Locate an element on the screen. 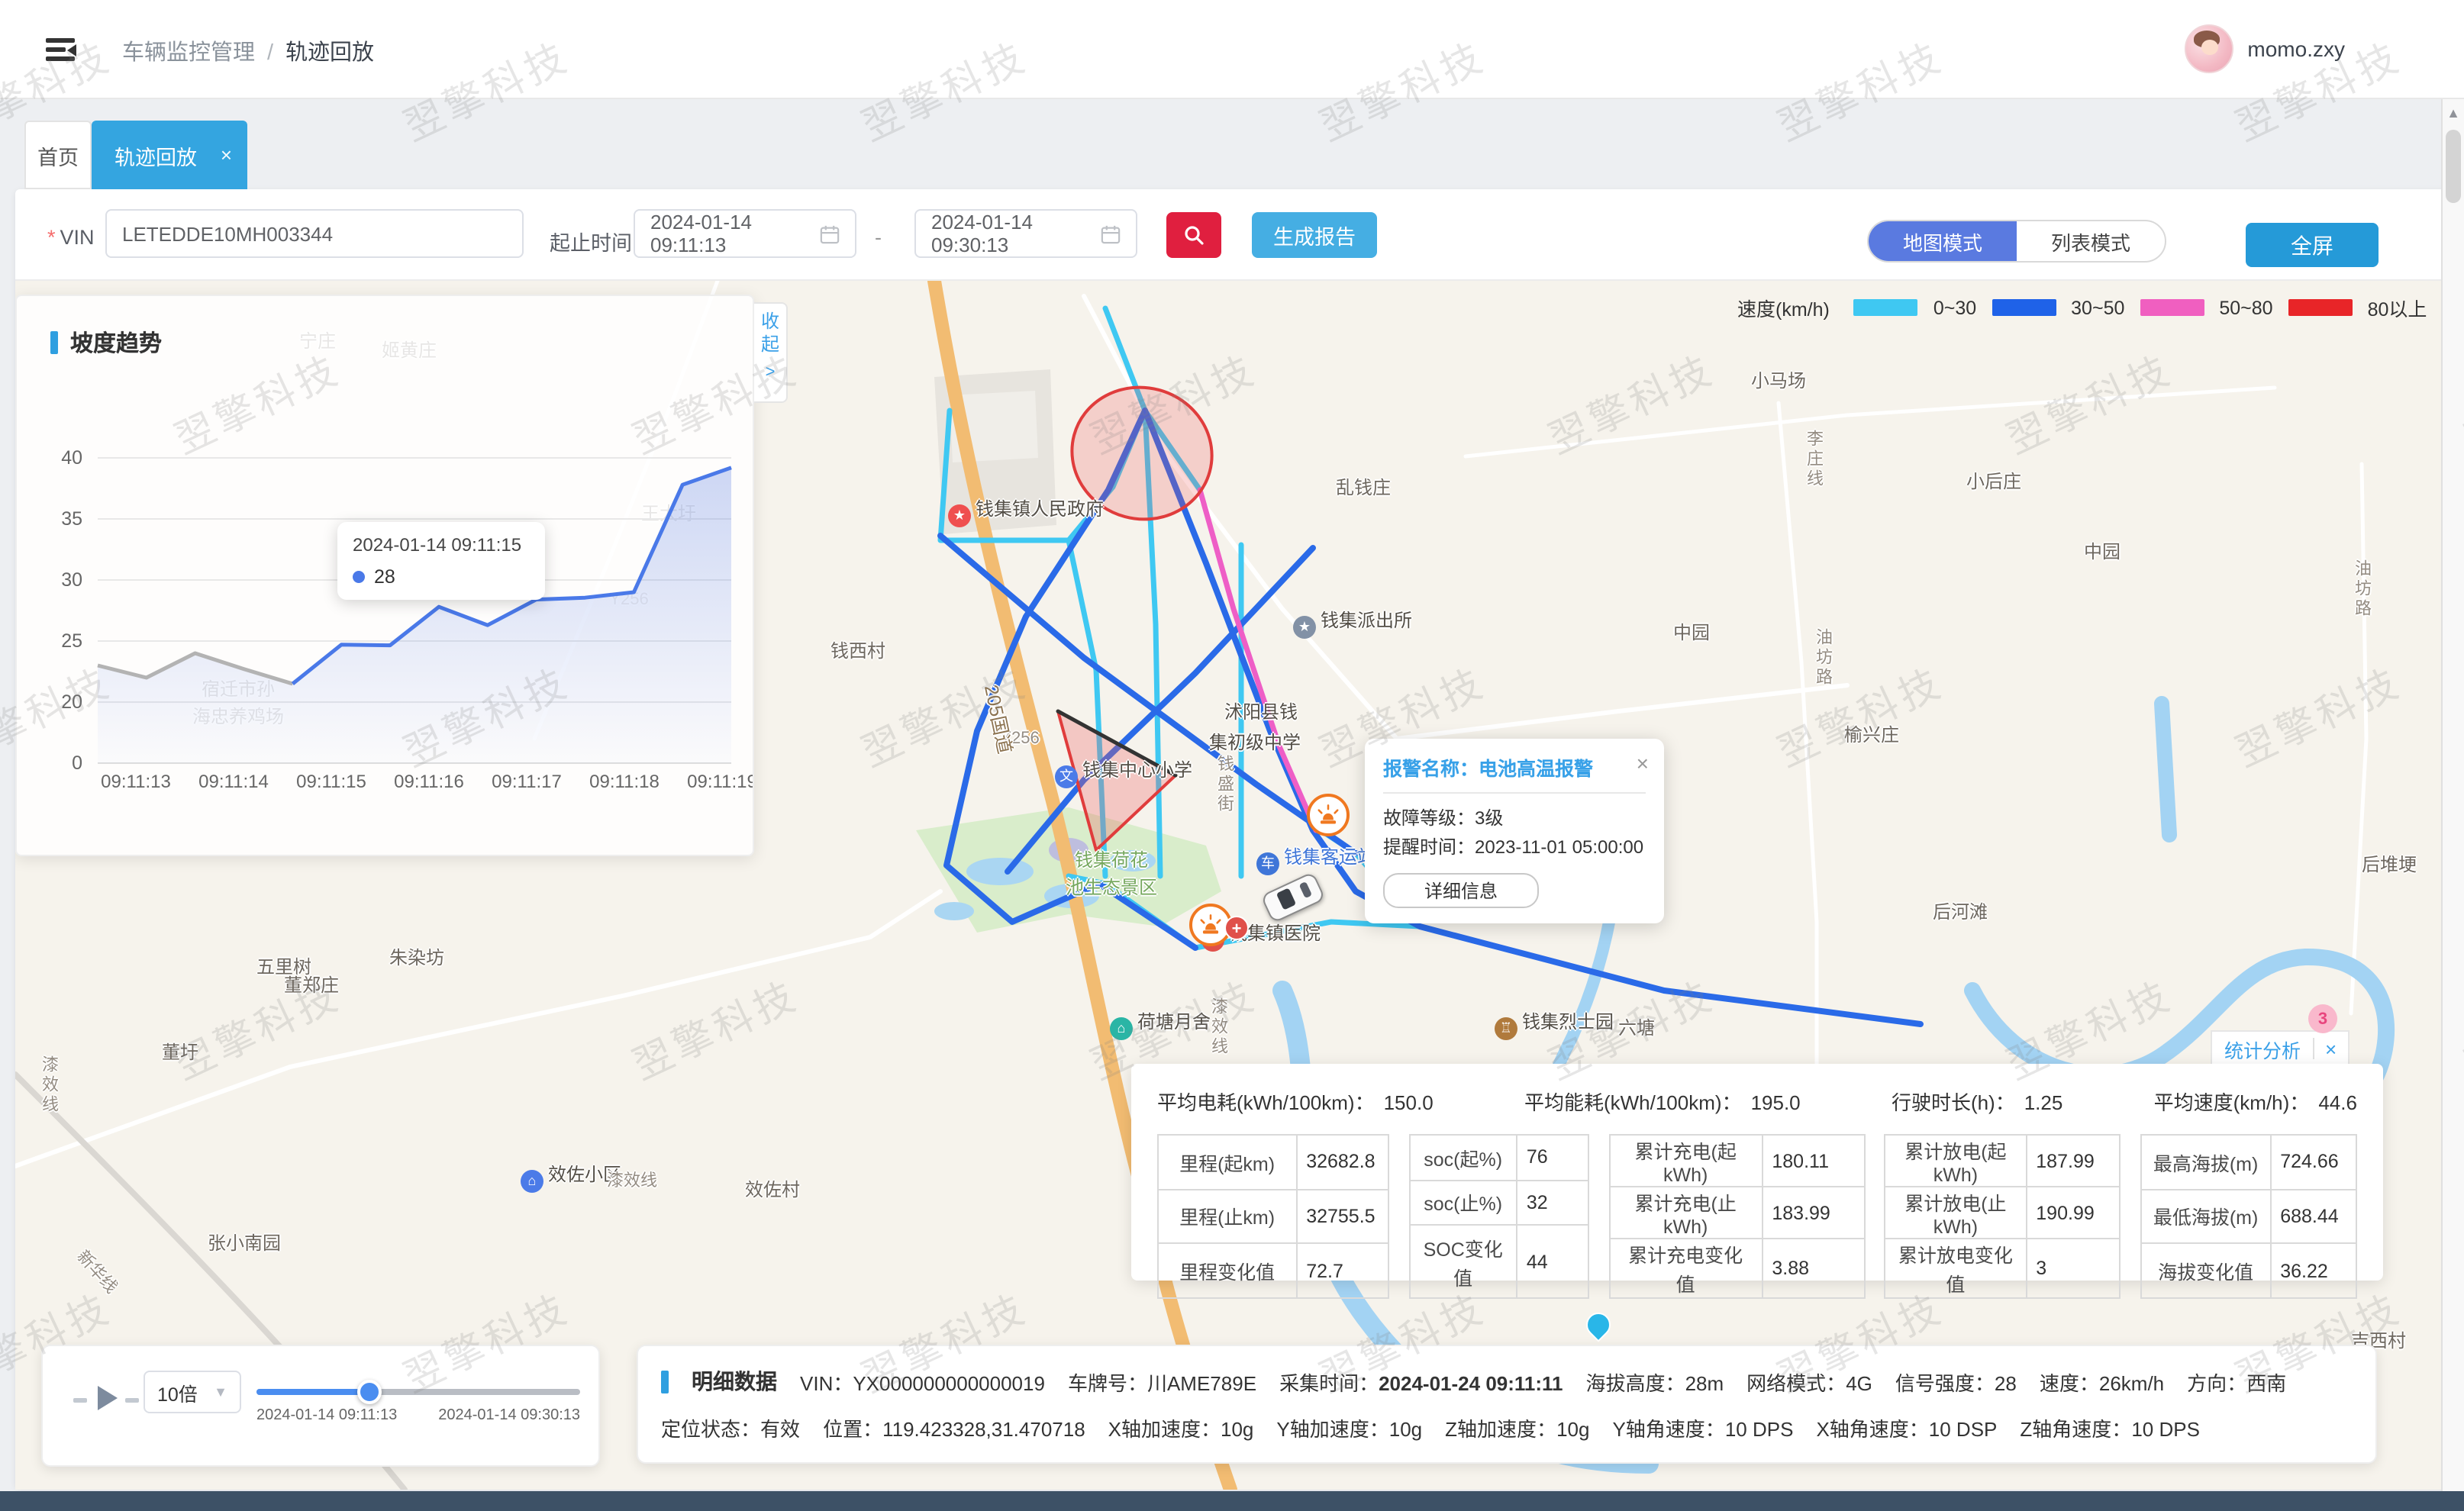  tab-trajectory-playback: 轨迹回放 × is located at coordinates (170, 155).